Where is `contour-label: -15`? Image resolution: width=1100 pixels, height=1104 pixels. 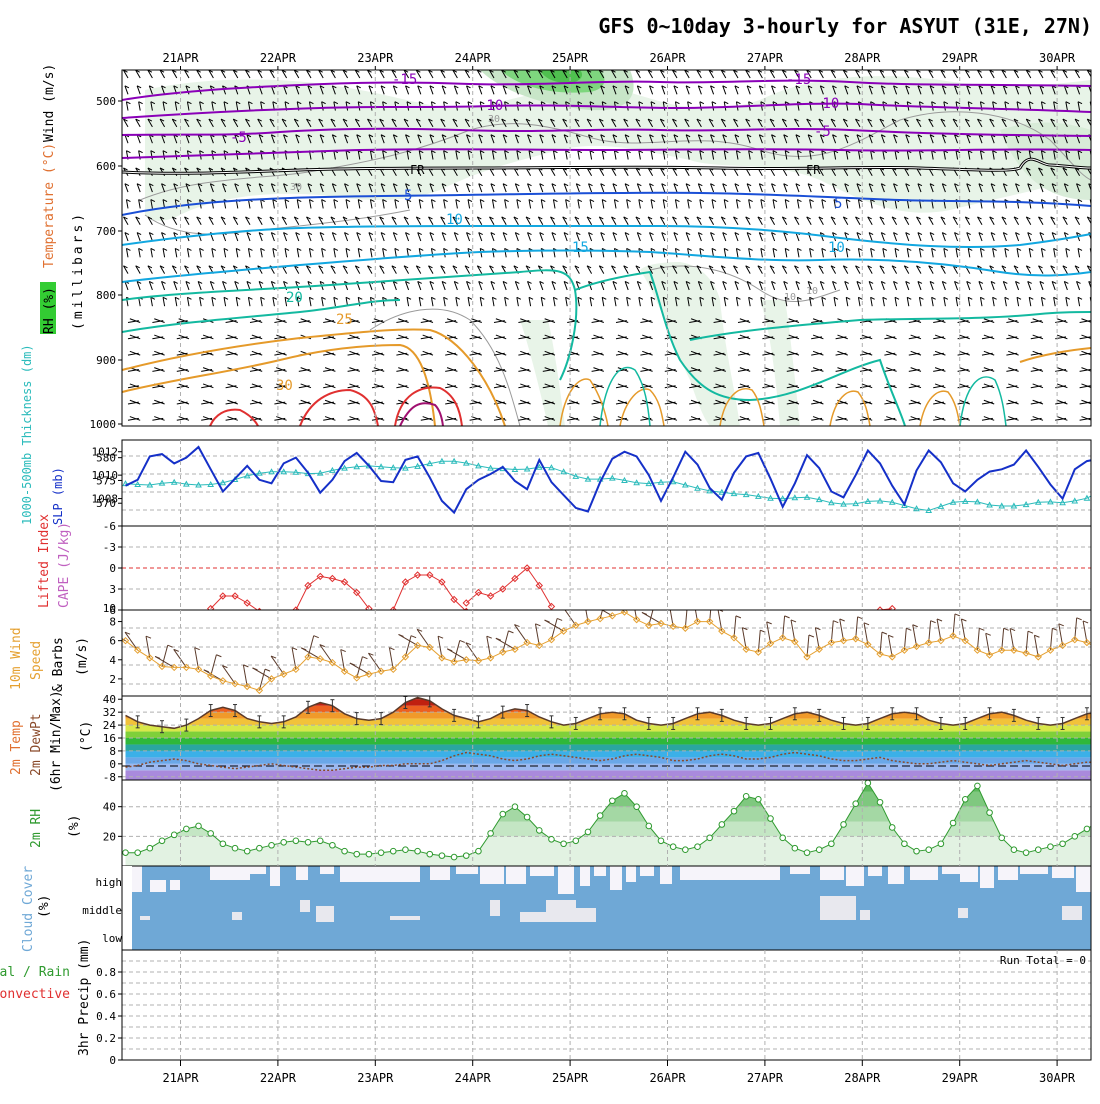 contour-label: -15 is located at coordinates (798, 80).